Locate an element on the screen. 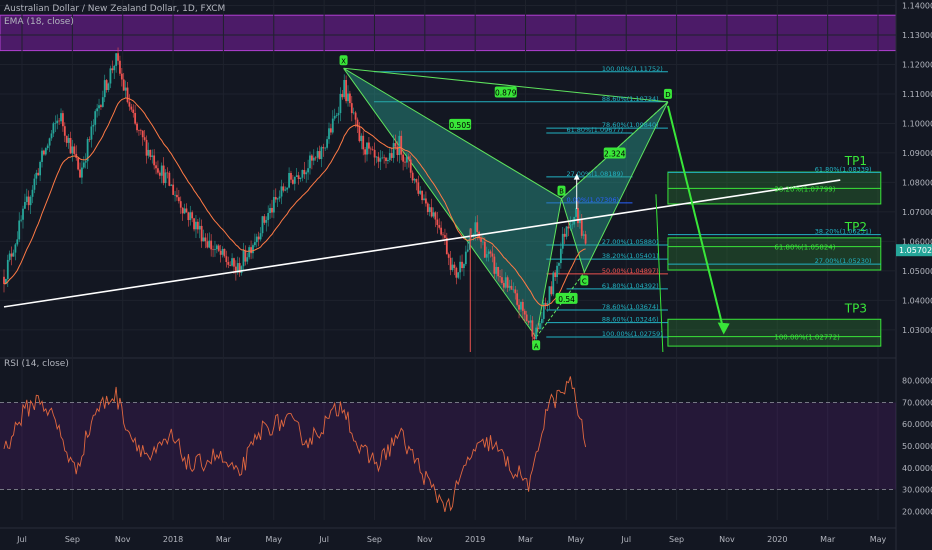  price-tick-label: 1.03000 is located at coordinates (917, 330).